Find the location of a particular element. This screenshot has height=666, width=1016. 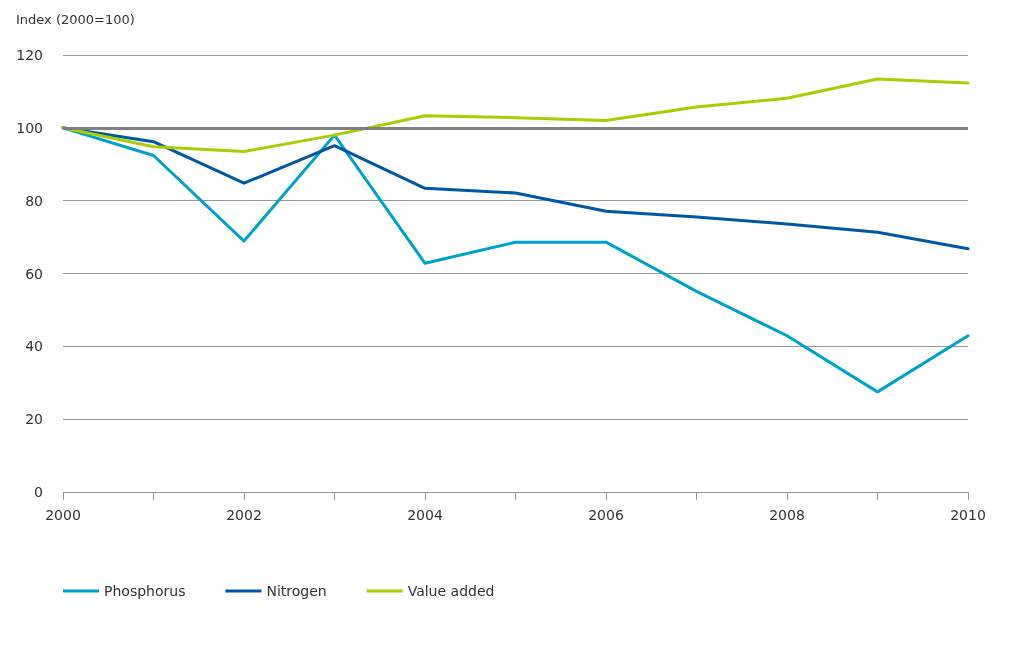

y-tick-label: 0 is located at coordinates (38, 492).